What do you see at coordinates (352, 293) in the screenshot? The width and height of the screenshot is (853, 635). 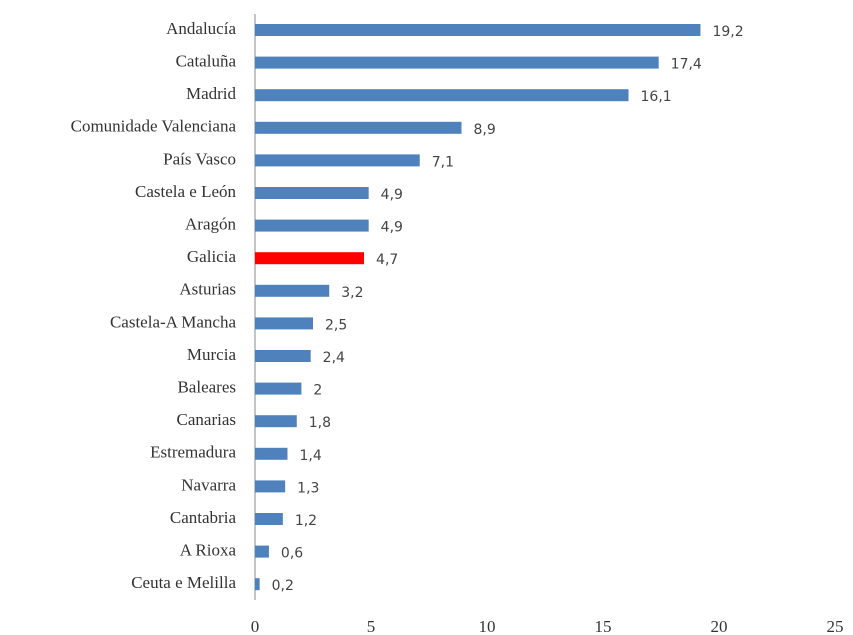 I see `value-label: 3,2` at bounding box center [352, 293].